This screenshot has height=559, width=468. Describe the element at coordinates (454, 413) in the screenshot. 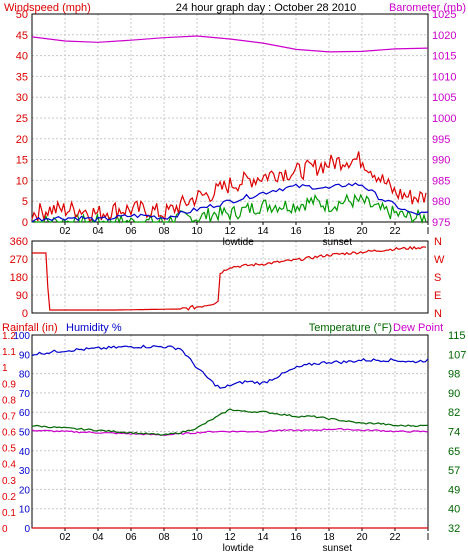

I see `temperature-tick-label: 82` at that location.